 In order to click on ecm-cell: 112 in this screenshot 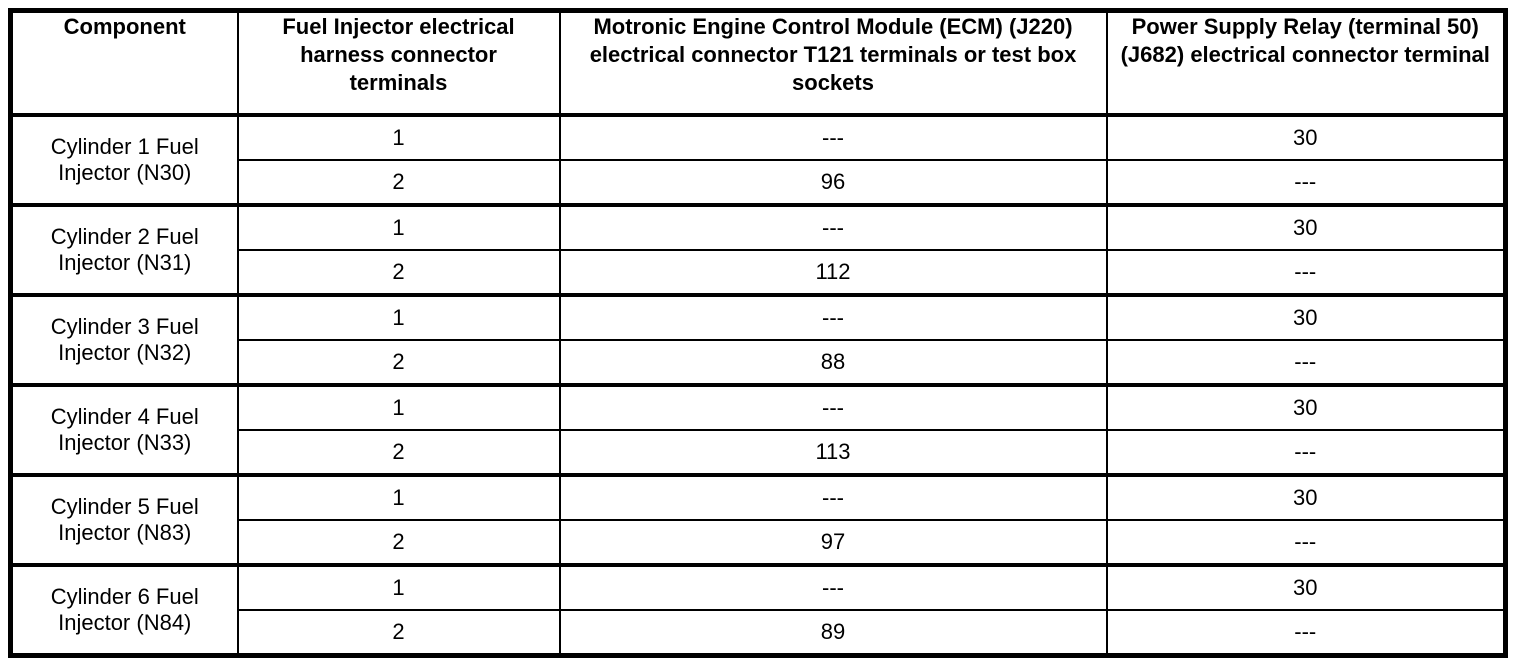, I will do `click(833, 272)`.